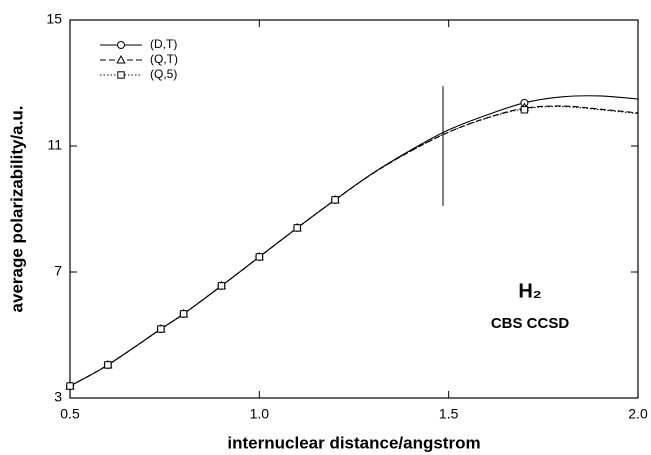  Describe the element at coordinates (529, 291) in the screenshot. I see `annotation: H₂` at that location.